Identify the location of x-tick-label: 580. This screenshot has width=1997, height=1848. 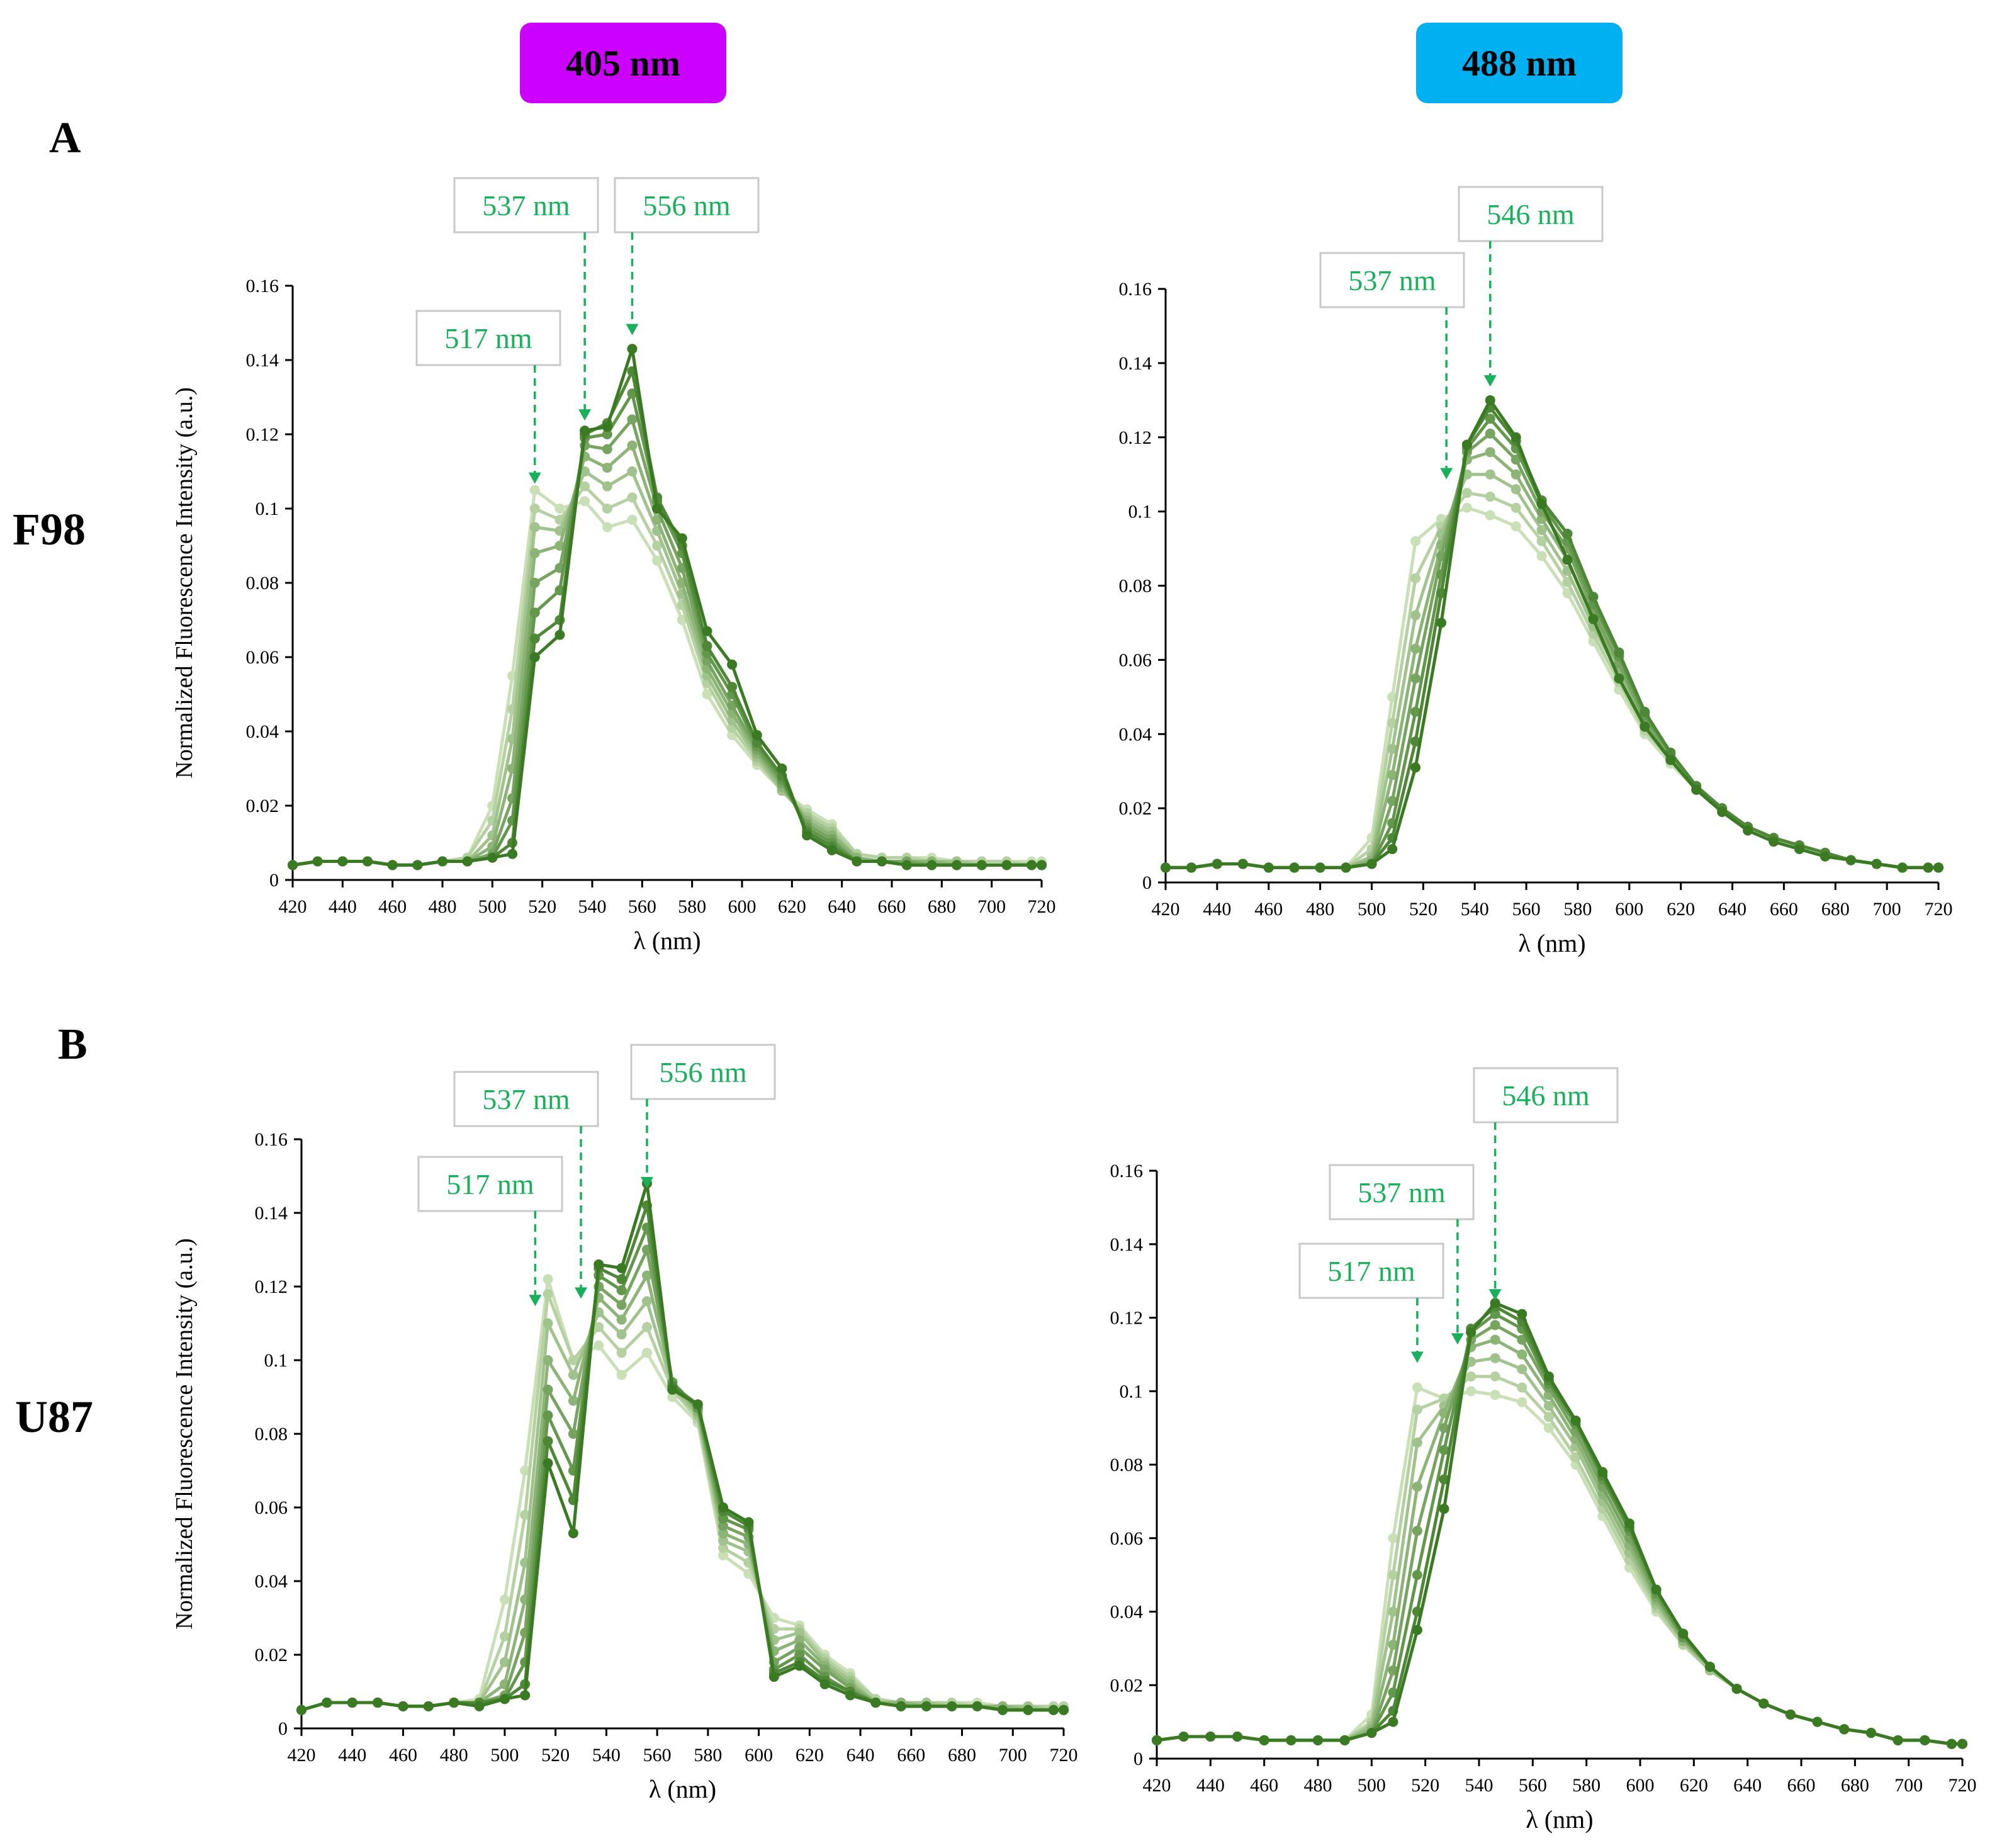
(692, 906).